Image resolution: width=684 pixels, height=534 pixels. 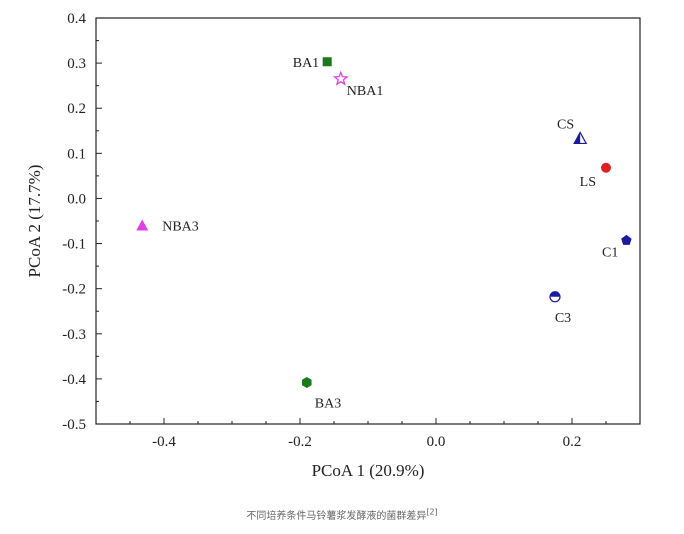 What do you see at coordinates (142, 225) in the screenshot?
I see `data-point-nba3` at bounding box center [142, 225].